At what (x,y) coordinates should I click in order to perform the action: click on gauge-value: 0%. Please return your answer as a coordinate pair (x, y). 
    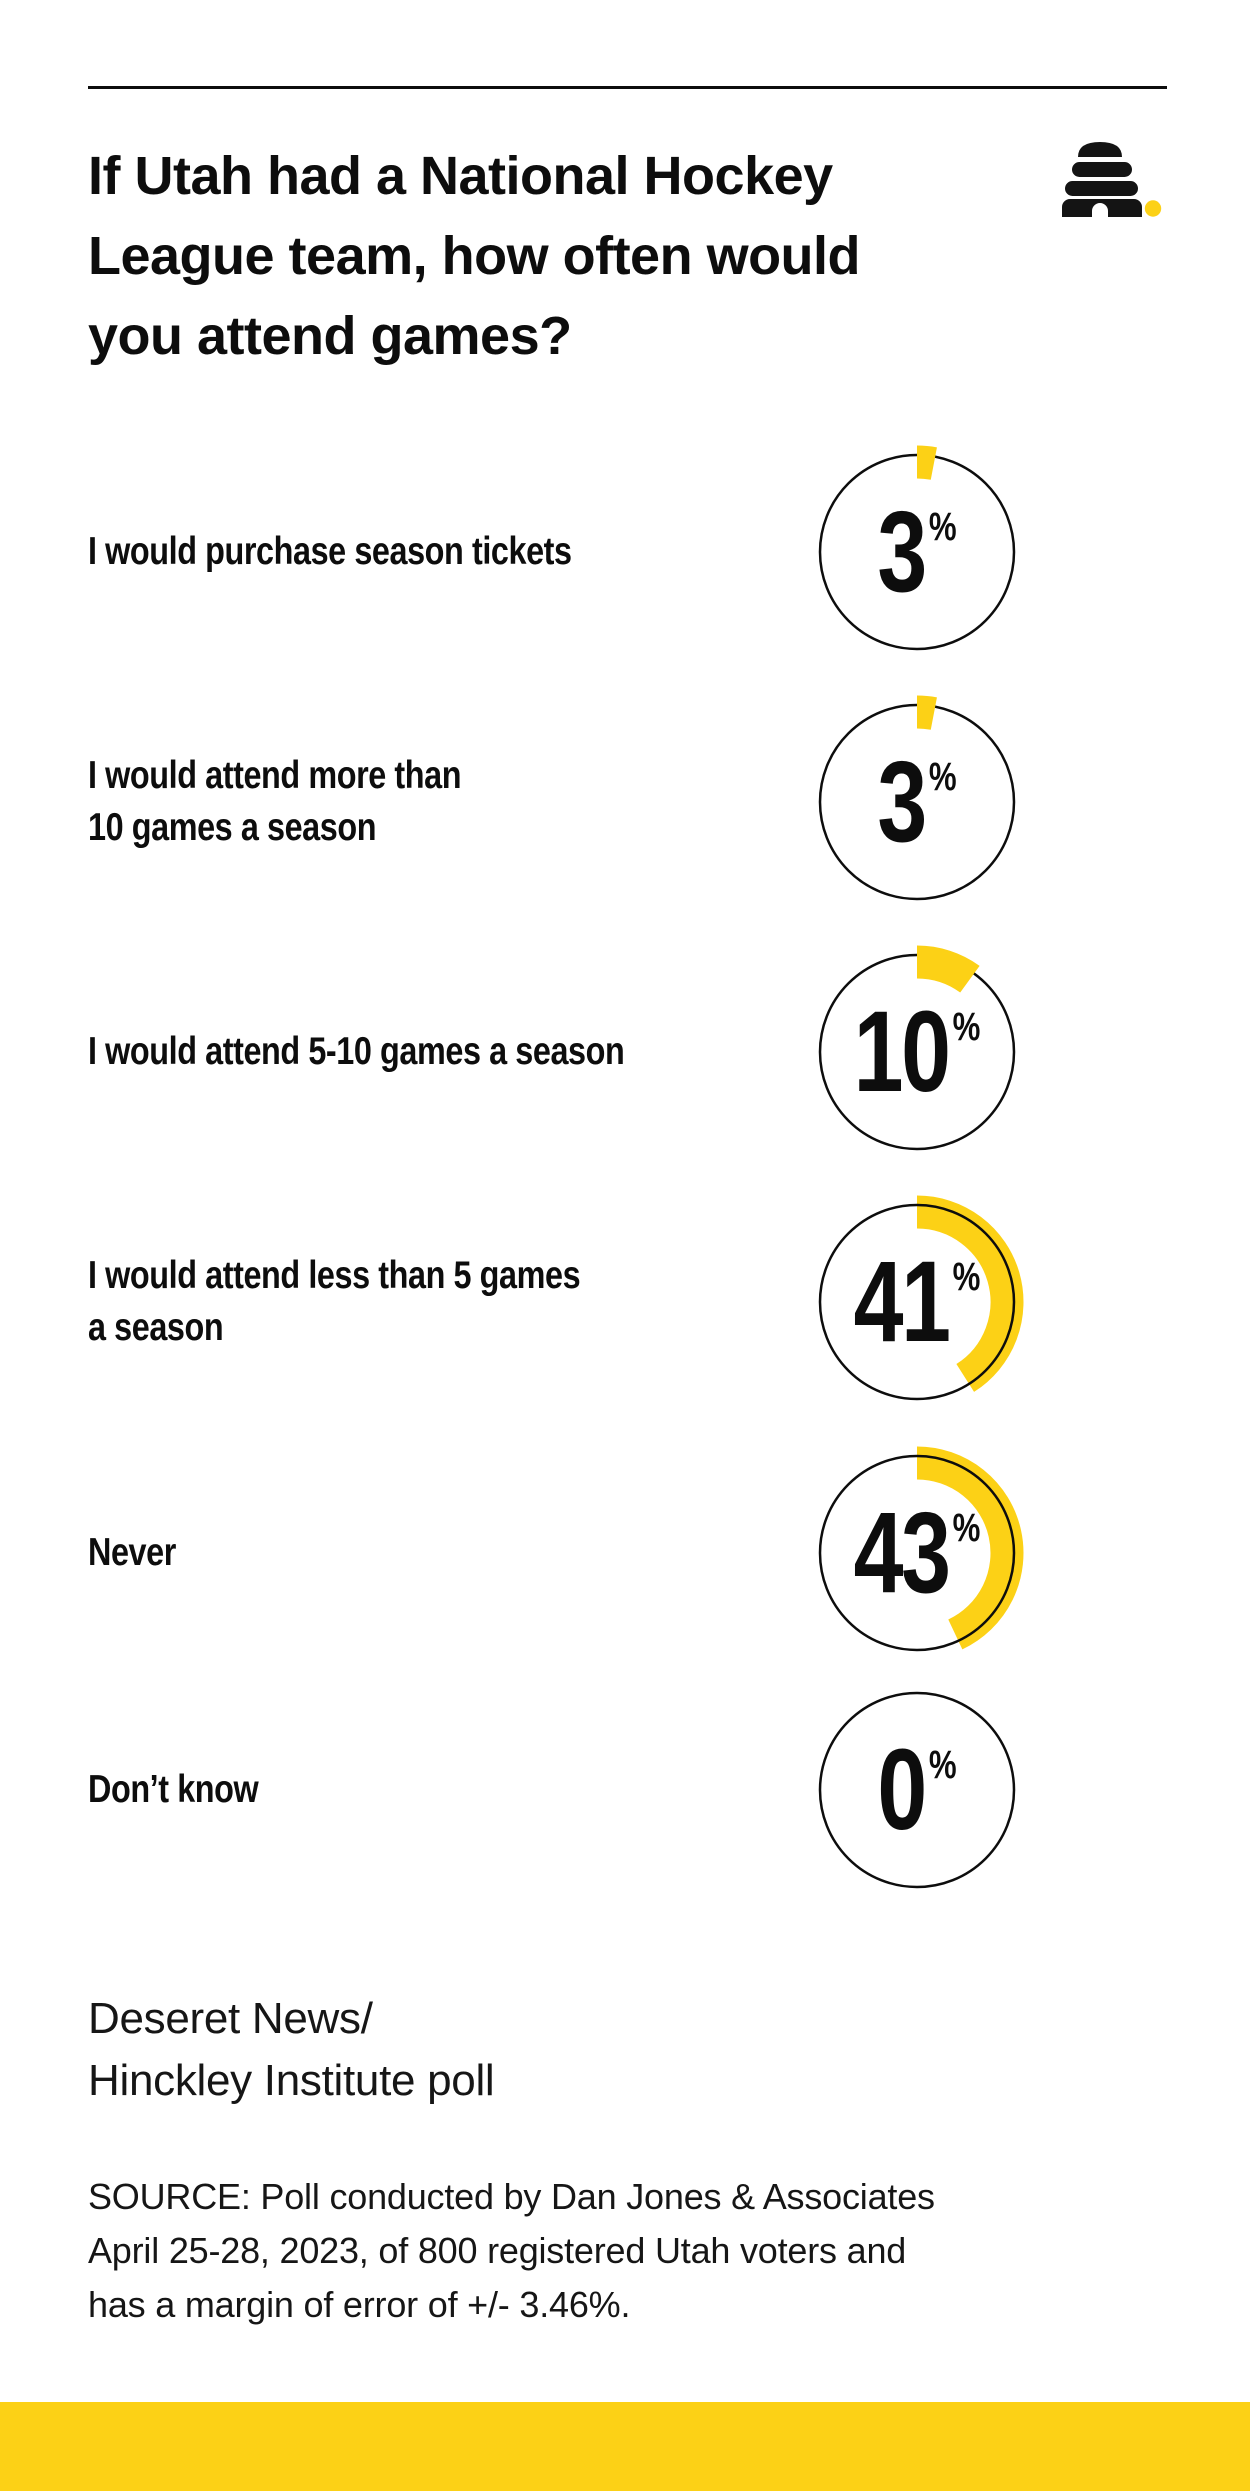
    Looking at the image, I should click on (916, 1790).